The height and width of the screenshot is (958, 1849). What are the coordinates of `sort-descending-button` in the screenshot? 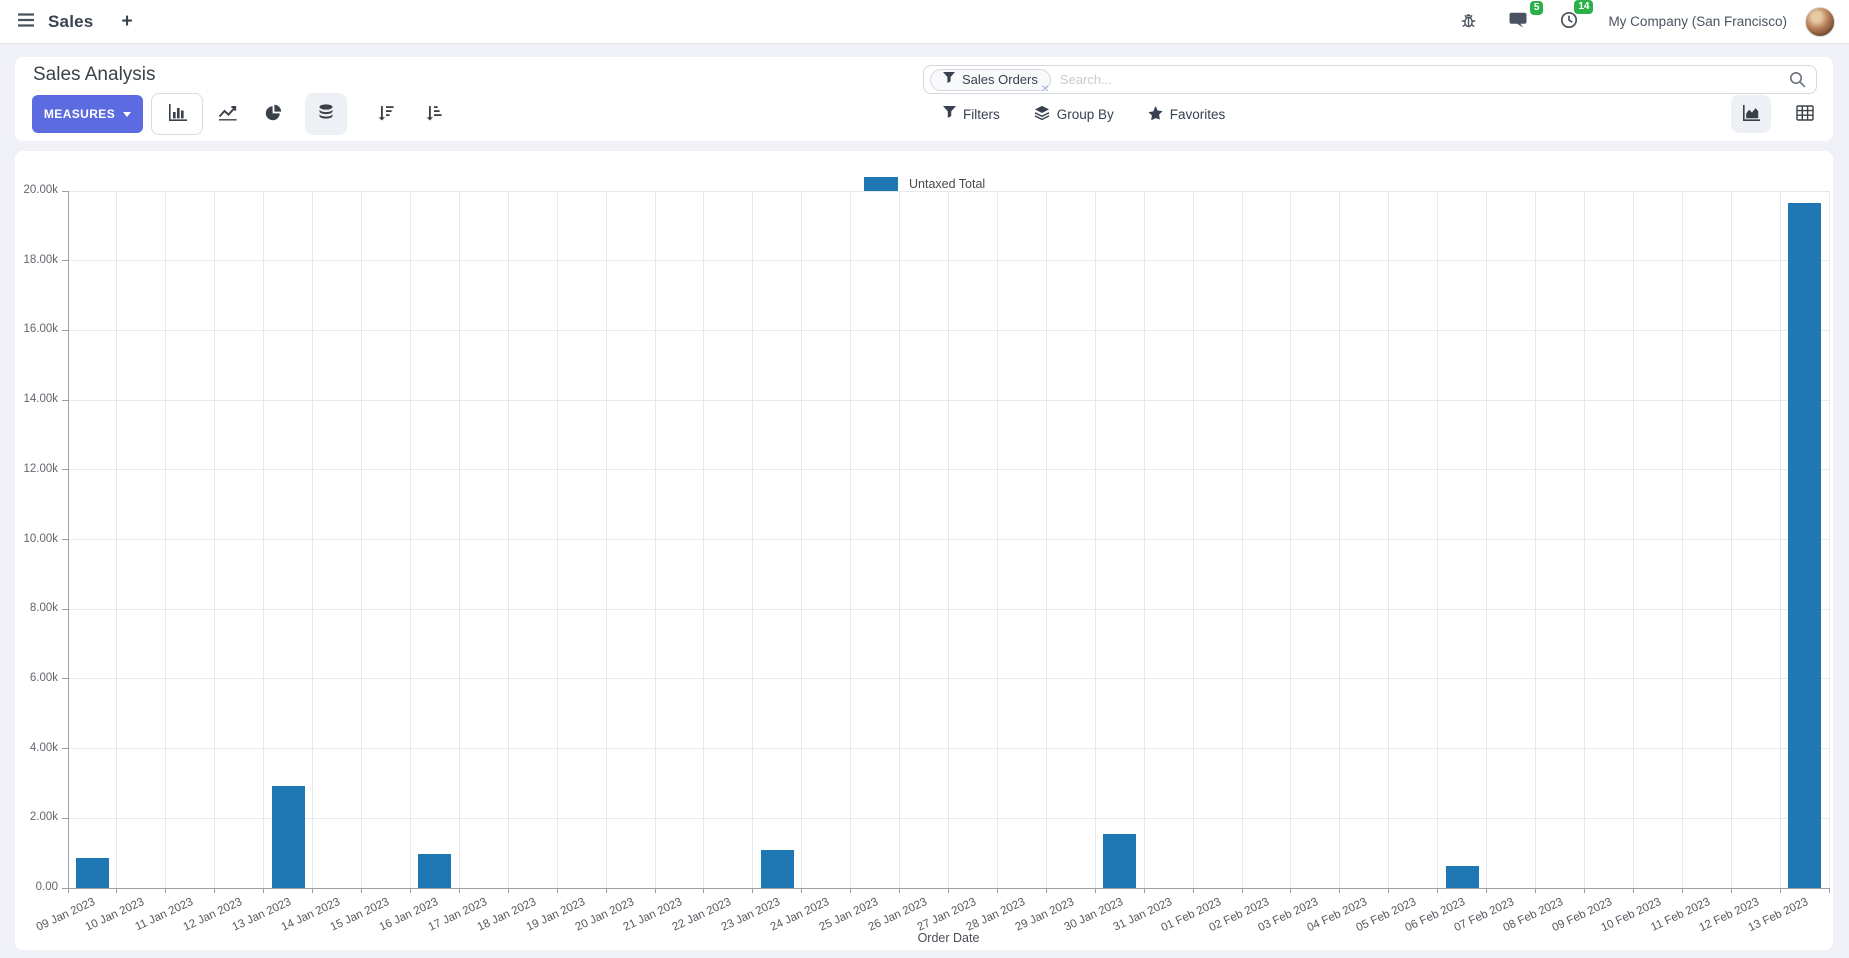 It's located at (385, 114).